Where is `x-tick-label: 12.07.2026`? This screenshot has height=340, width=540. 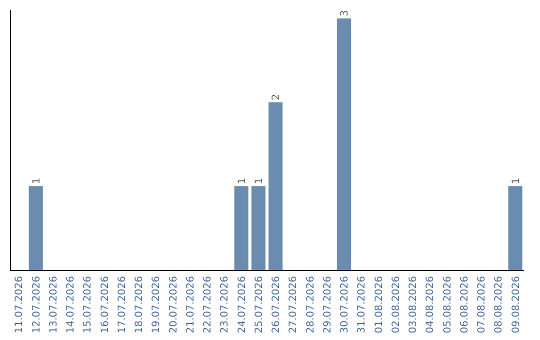
x-tick-label: 12.07.2026 is located at coordinates (36, 305).